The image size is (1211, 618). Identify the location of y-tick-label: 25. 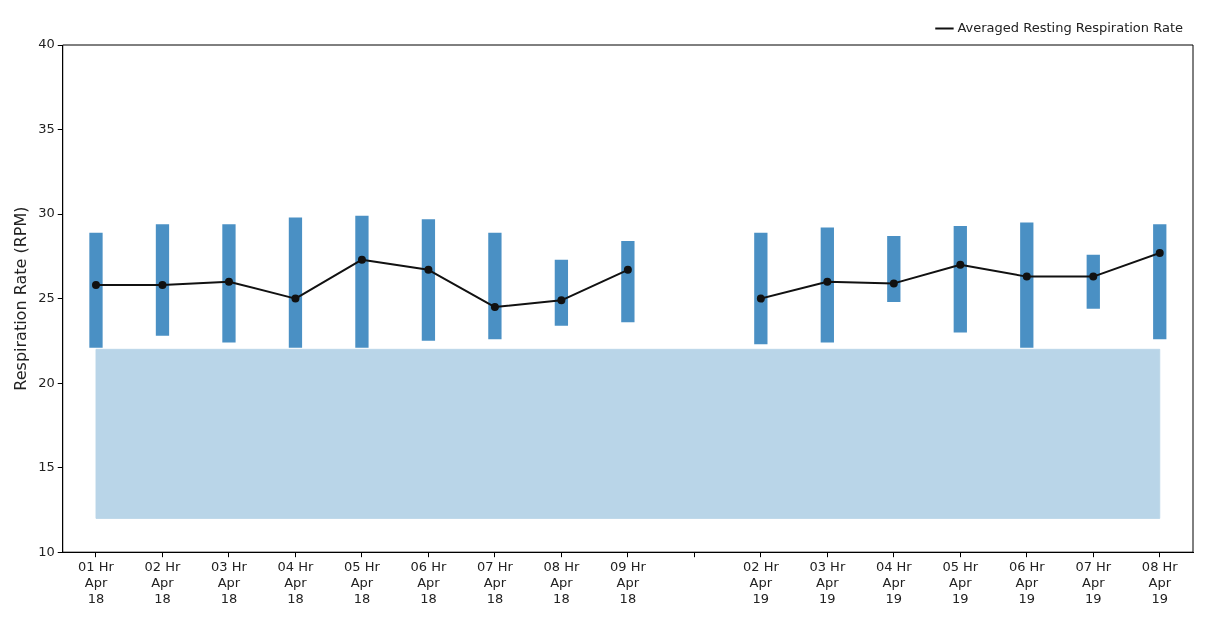
(46, 297).